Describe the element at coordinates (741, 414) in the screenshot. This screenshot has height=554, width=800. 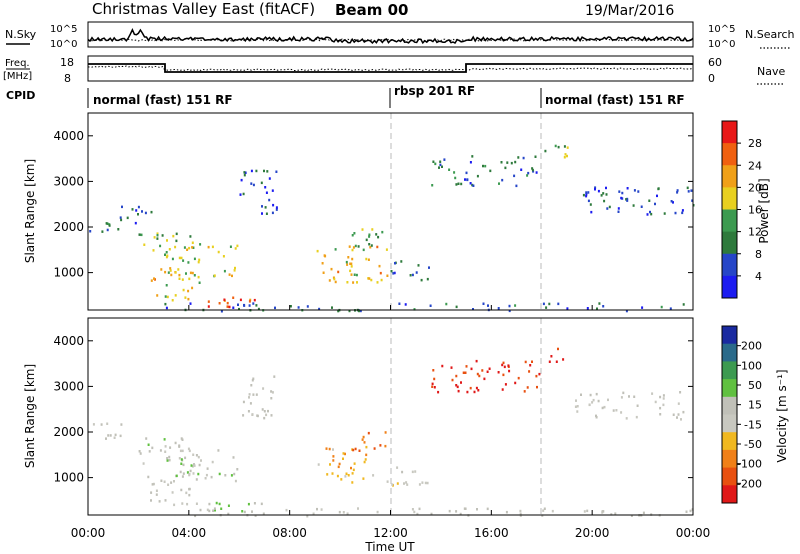
I see `velocity-colorbar: 200 100 50 15 -15 -50 -100 -200` at that location.